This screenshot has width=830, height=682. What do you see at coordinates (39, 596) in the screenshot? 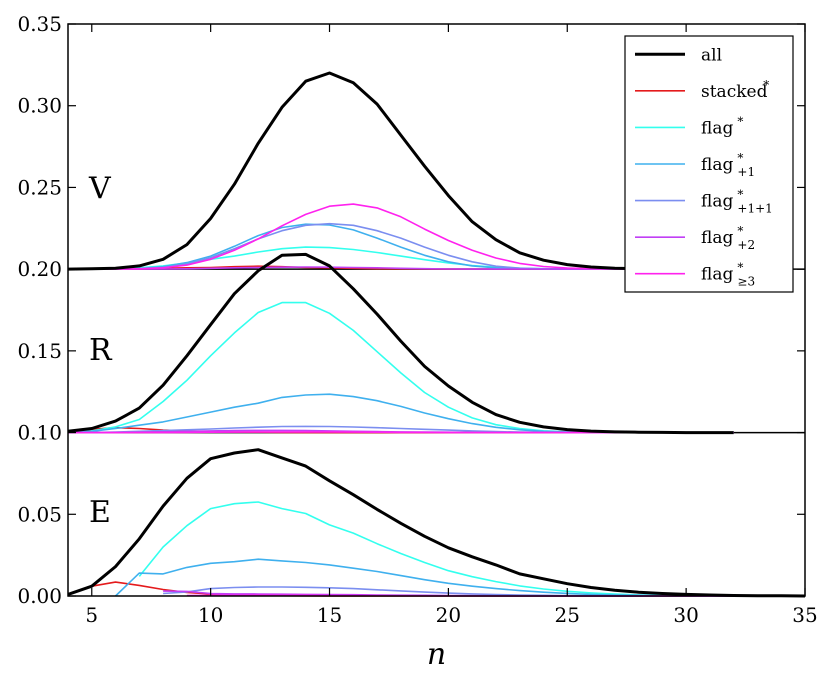
I see `y-tick-label: 0.00` at bounding box center [39, 596].